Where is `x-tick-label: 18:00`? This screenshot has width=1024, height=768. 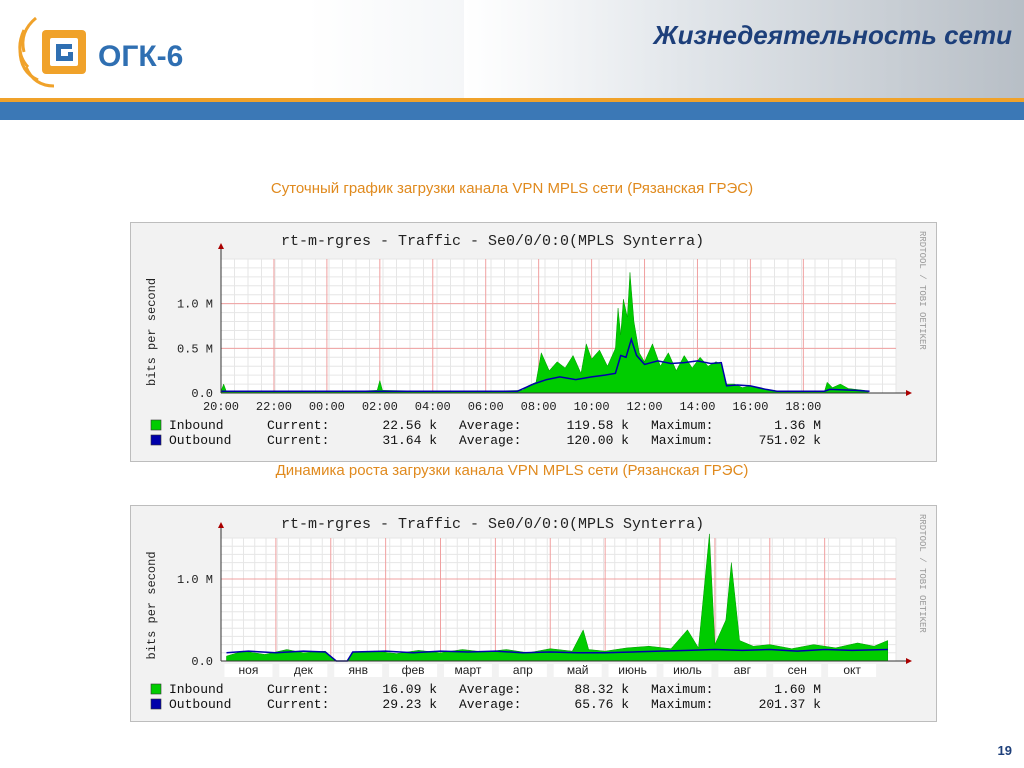
x-tick-label: 18:00 is located at coordinates (803, 407).